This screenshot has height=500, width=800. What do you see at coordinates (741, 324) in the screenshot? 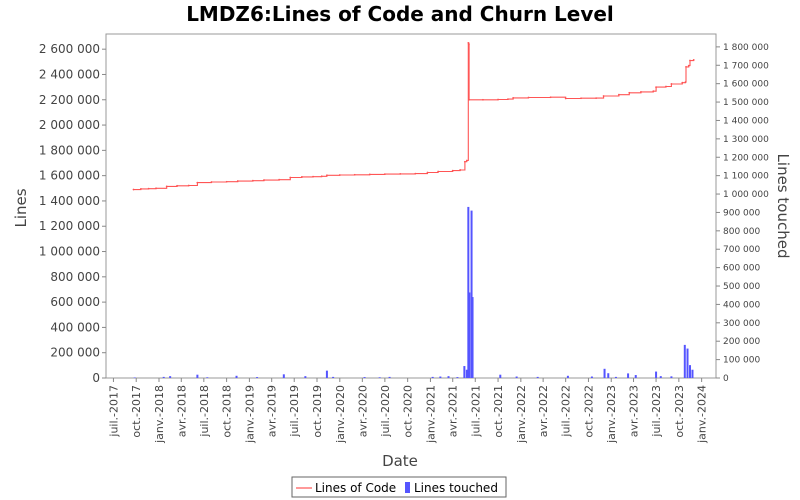
I see `y2-tick-label: 300 000` at bounding box center [741, 324].